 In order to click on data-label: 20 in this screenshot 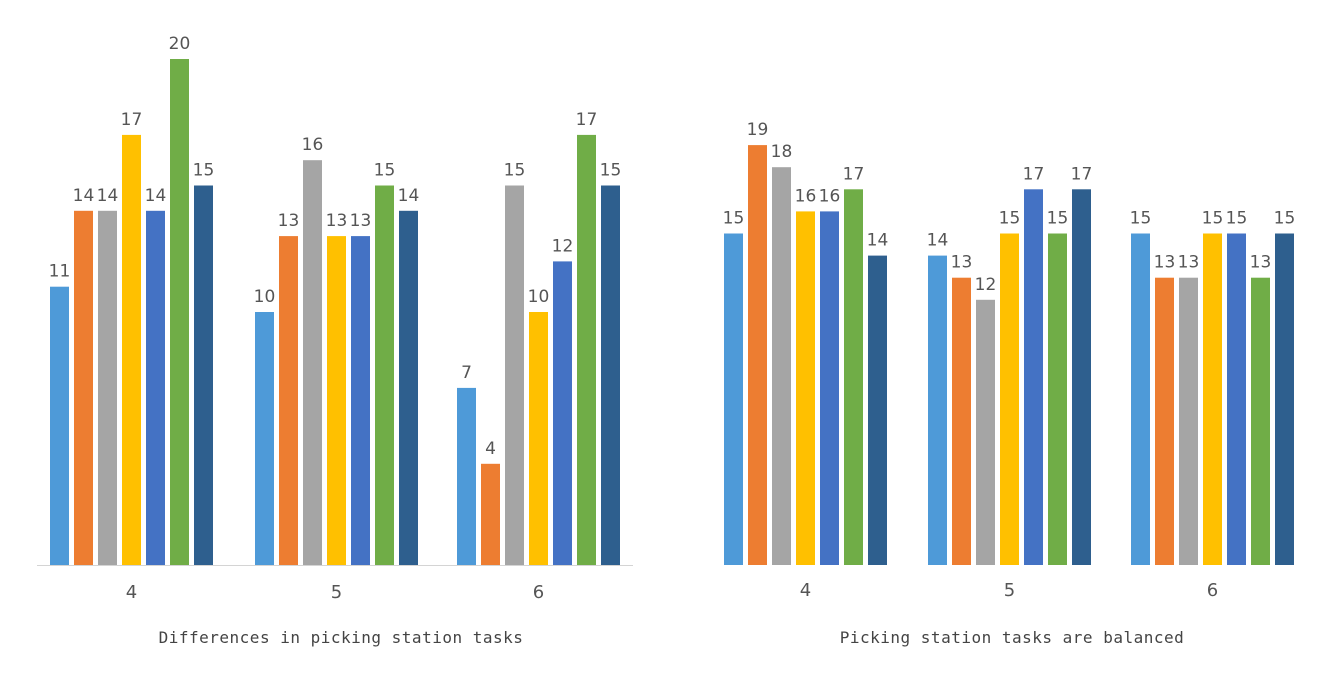, I will do `click(180, 44)`.